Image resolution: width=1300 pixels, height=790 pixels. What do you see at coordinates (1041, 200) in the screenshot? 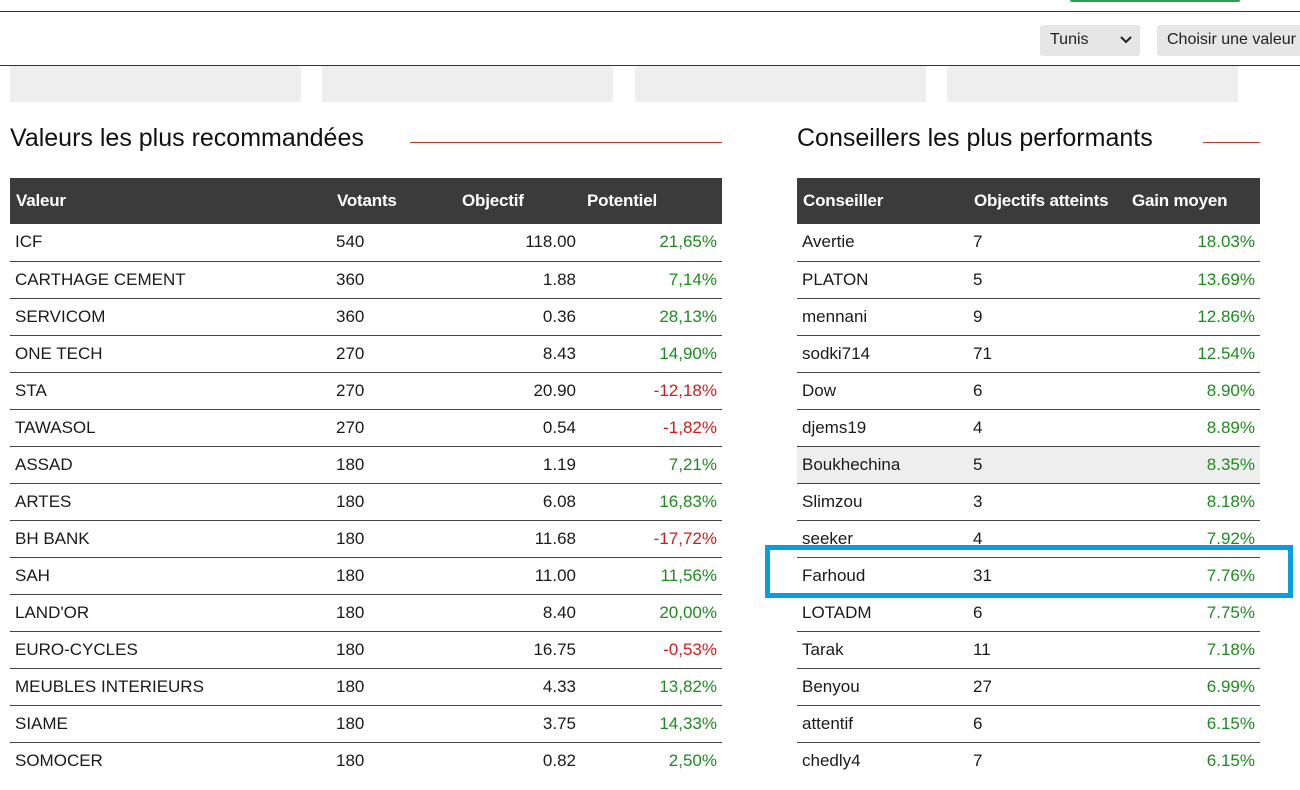
I see `col-header-objectifs-atteints: Objectifs atteints` at bounding box center [1041, 200].